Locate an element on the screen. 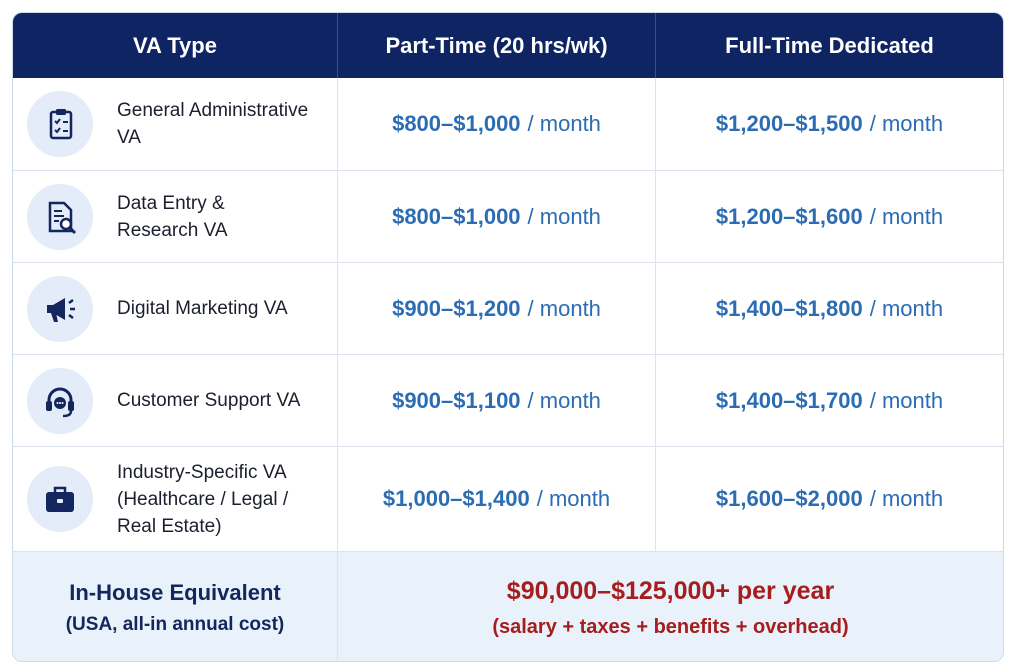 This screenshot has height=672, width=1024. price-cell: $1,600–$2,000/ month is located at coordinates (829, 499).